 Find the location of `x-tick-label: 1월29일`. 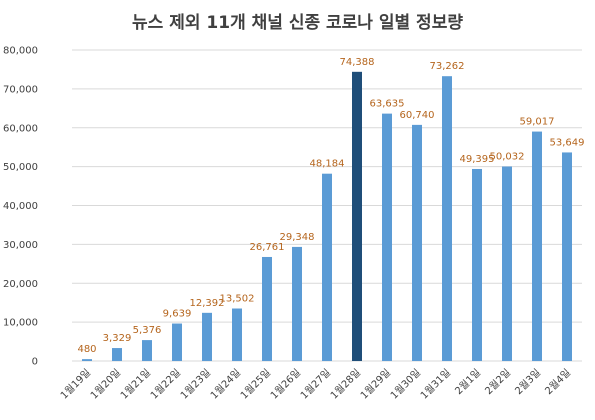

x-tick-label: 1월29일 is located at coordinates (375, 384).